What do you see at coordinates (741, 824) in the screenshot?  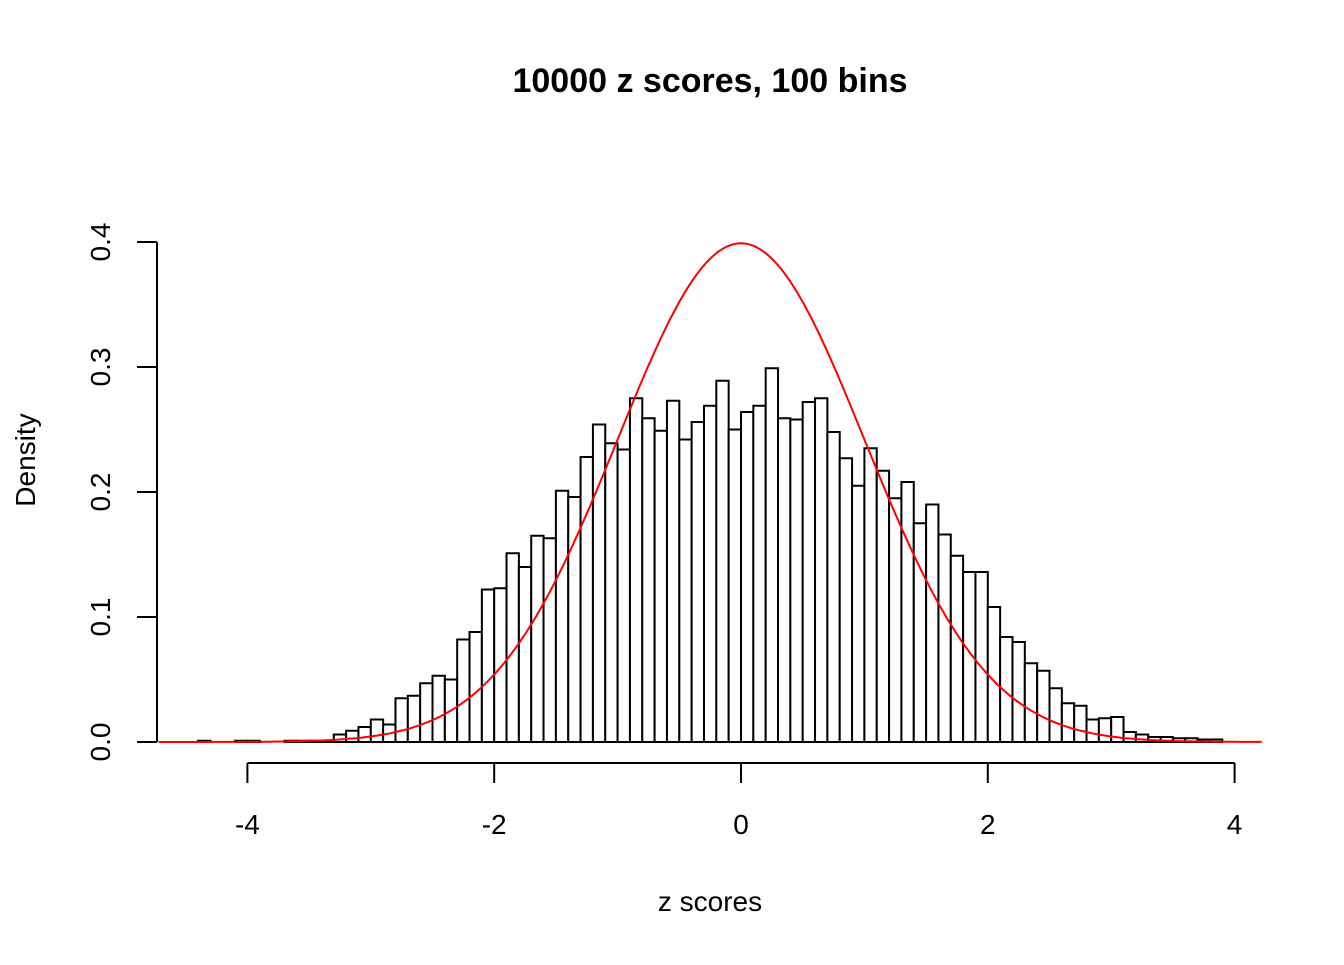 I see `x-tick-label: 0` at bounding box center [741, 824].